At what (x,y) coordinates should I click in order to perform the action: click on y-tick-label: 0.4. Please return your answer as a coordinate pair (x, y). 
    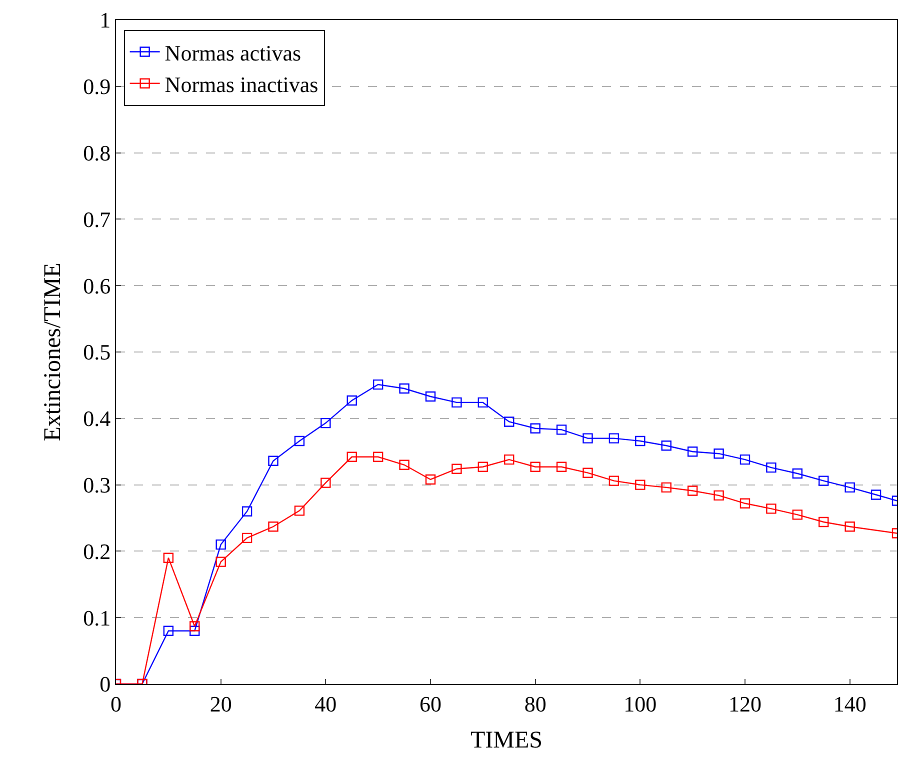
    Looking at the image, I should click on (97, 419).